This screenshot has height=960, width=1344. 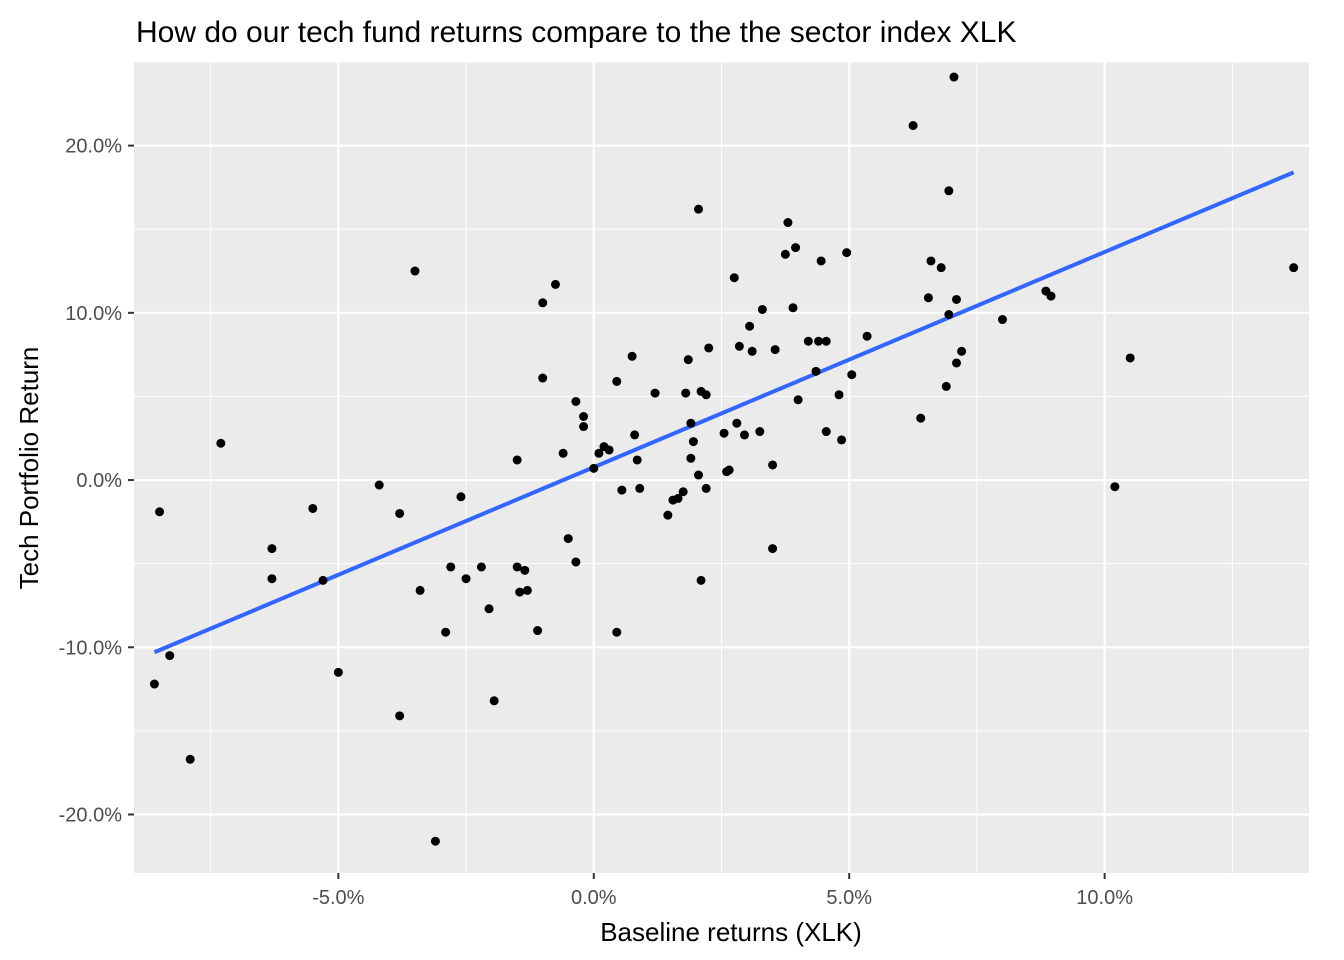 What do you see at coordinates (93, 147) in the screenshot?
I see `y-tick-label: 20.0%` at bounding box center [93, 147].